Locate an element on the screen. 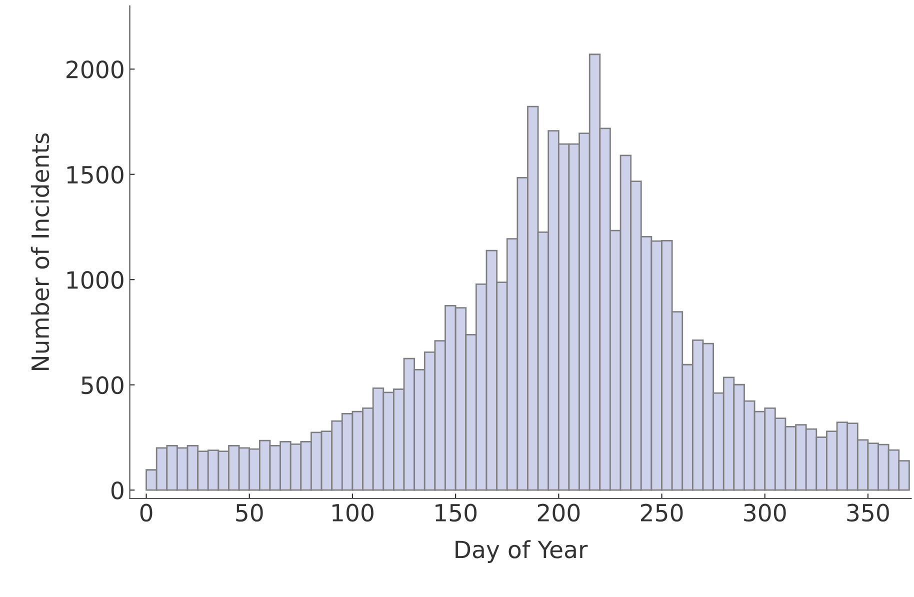 This screenshot has width=914, height=597. x-axis-title: Day of Year is located at coordinates (522, 551).